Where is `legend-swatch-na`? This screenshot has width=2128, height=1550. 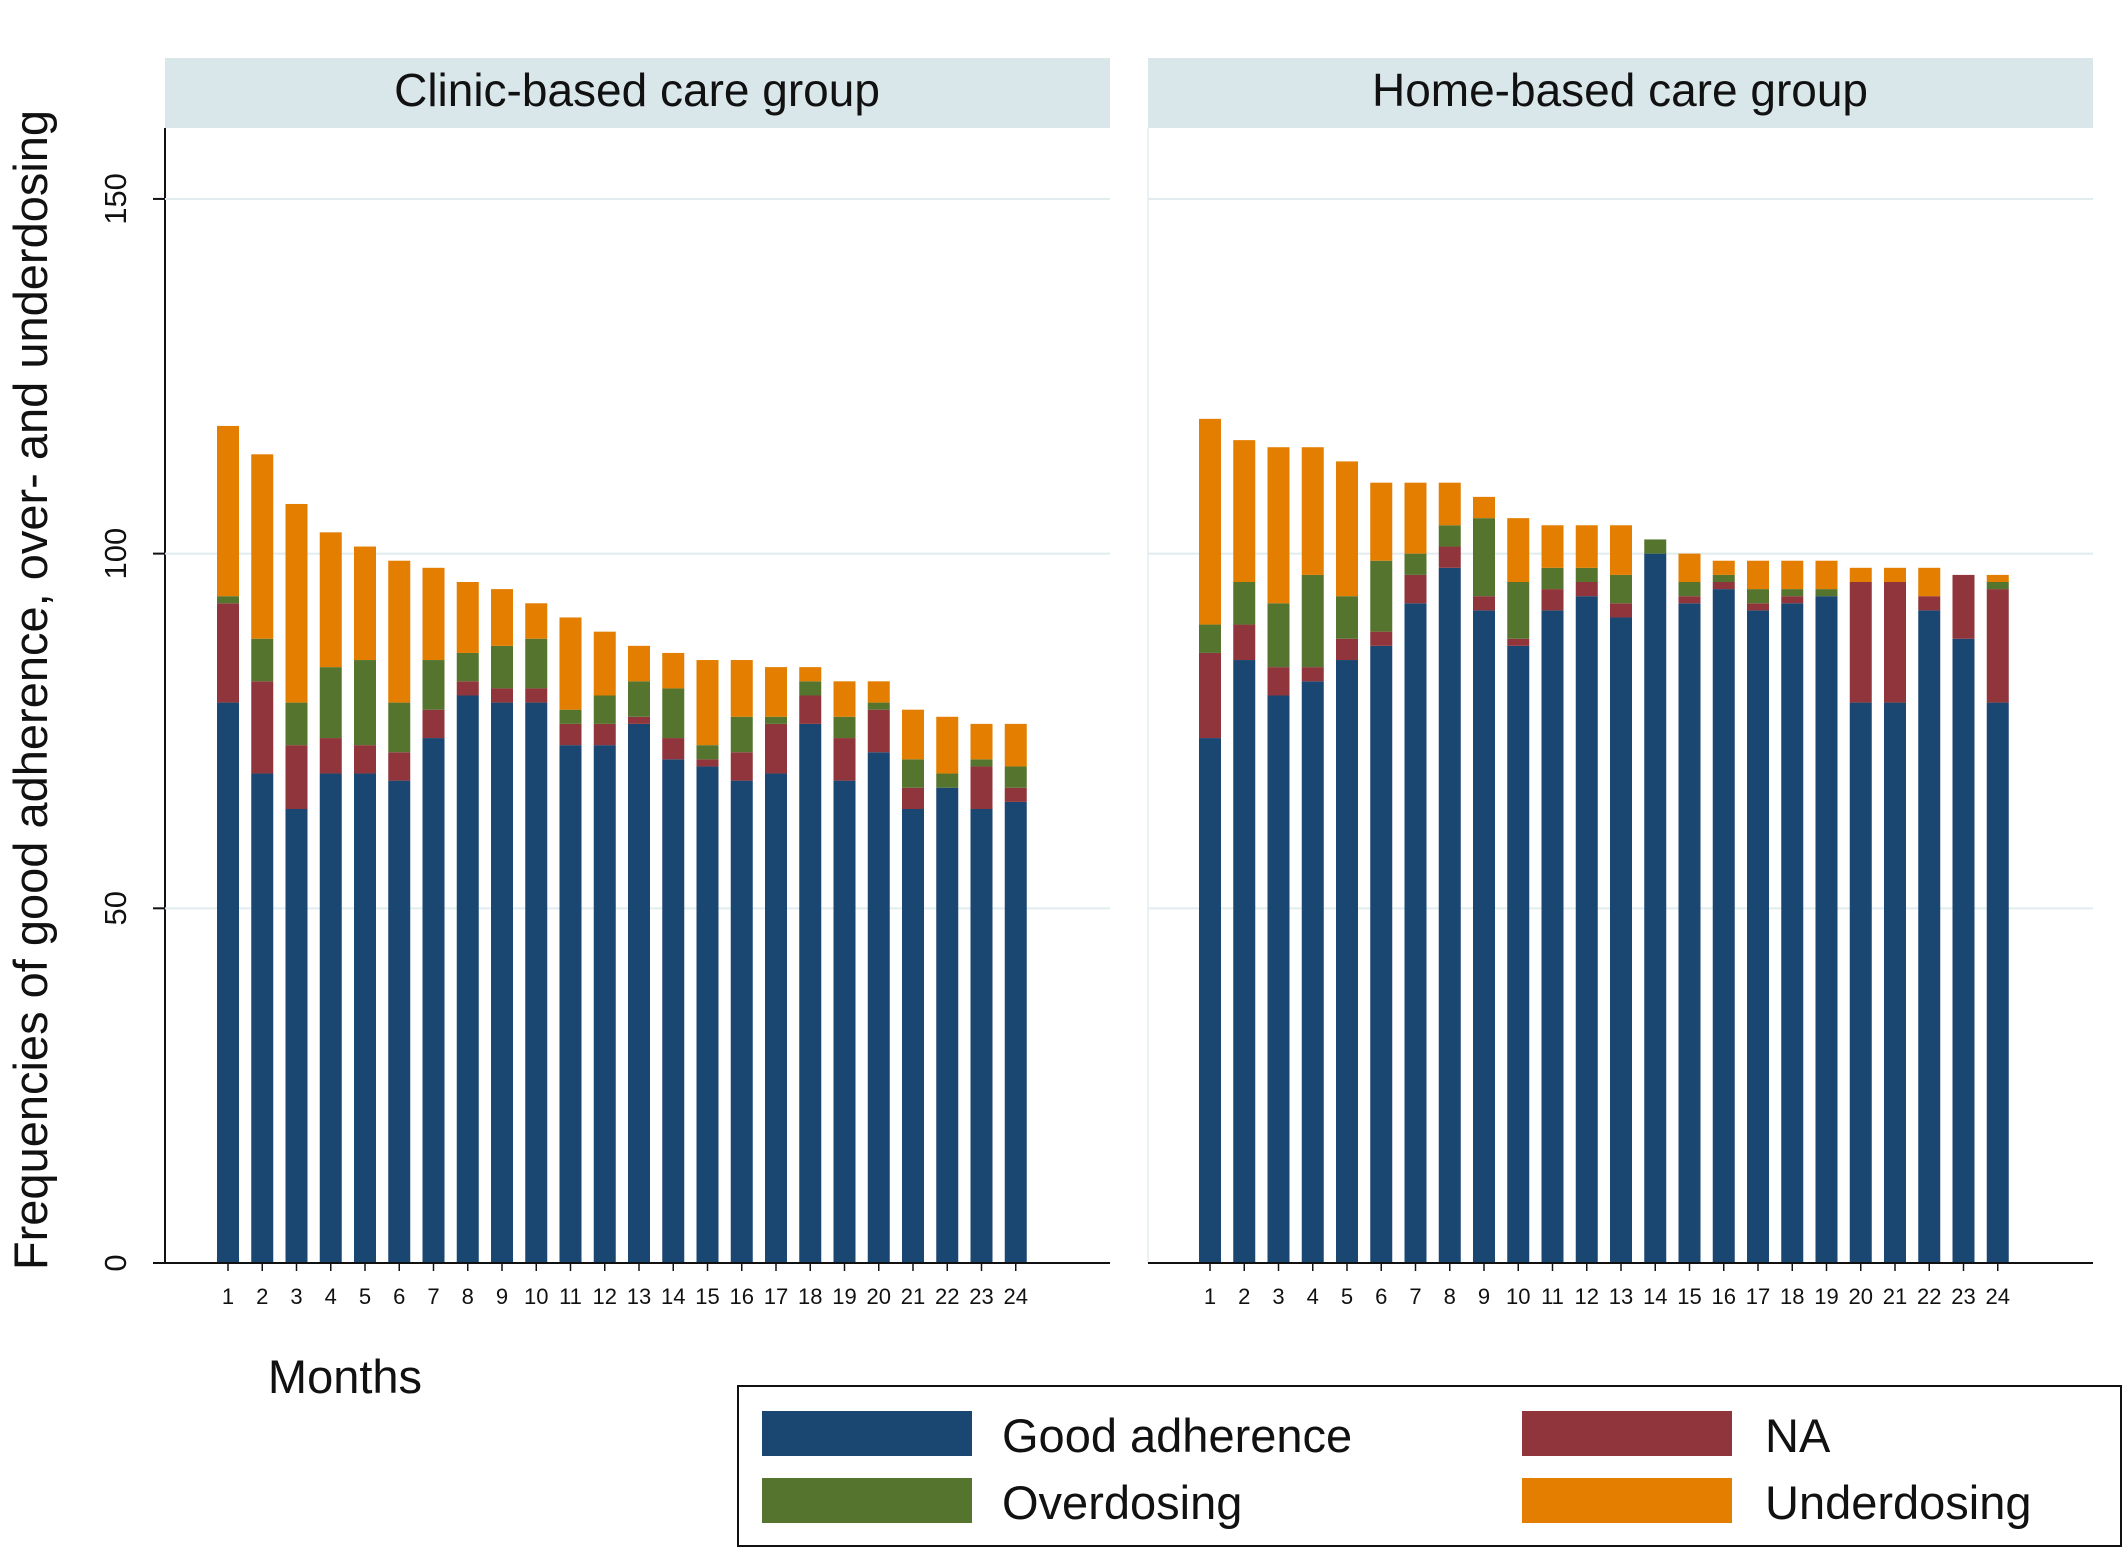
legend-swatch-na is located at coordinates (1627, 1433).